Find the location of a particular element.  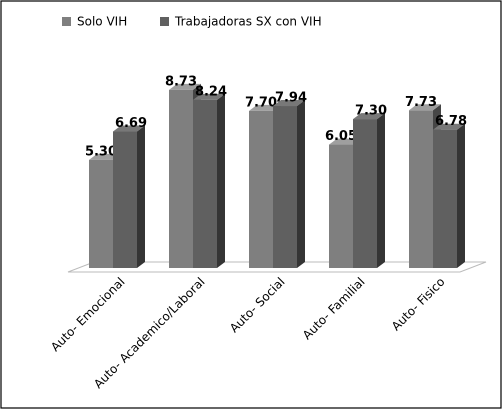

legend-label: Trabajadoras SX con VIH is located at coordinates (248, 22).